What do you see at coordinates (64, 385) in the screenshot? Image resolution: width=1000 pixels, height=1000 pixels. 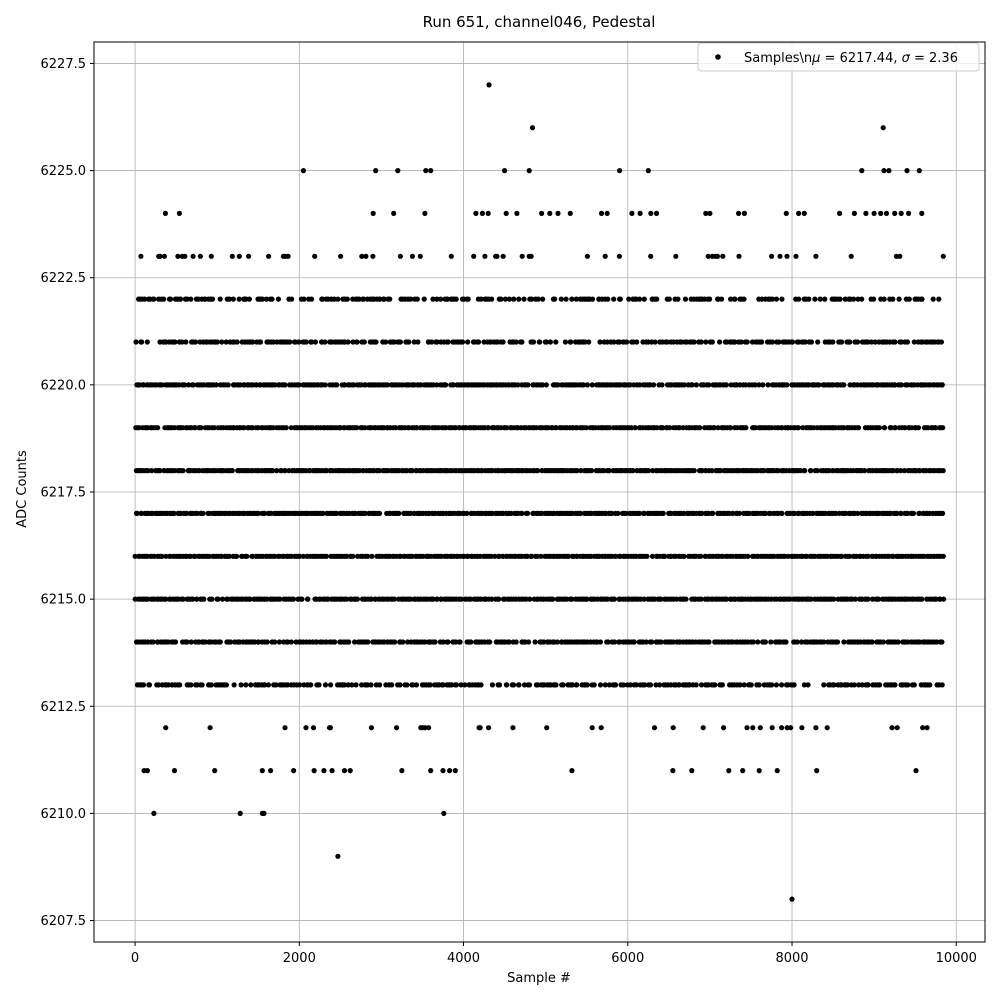 I see `y-tick-label: 6220.0` at bounding box center [64, 385].